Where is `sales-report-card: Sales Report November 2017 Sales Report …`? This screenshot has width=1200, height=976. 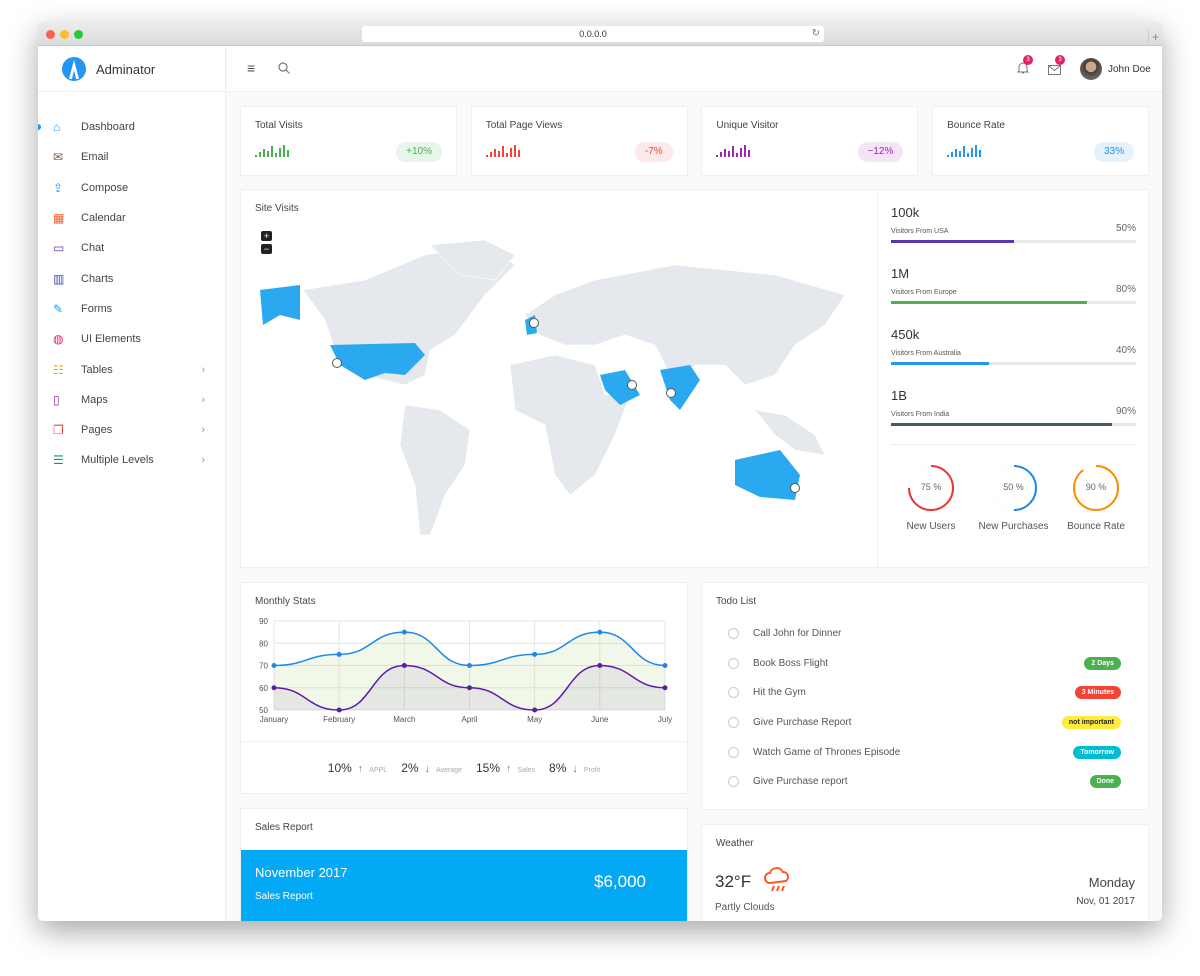 sales-report-card: Sales Report November 2017 Sales Report … is located at coordinates (464, 864).